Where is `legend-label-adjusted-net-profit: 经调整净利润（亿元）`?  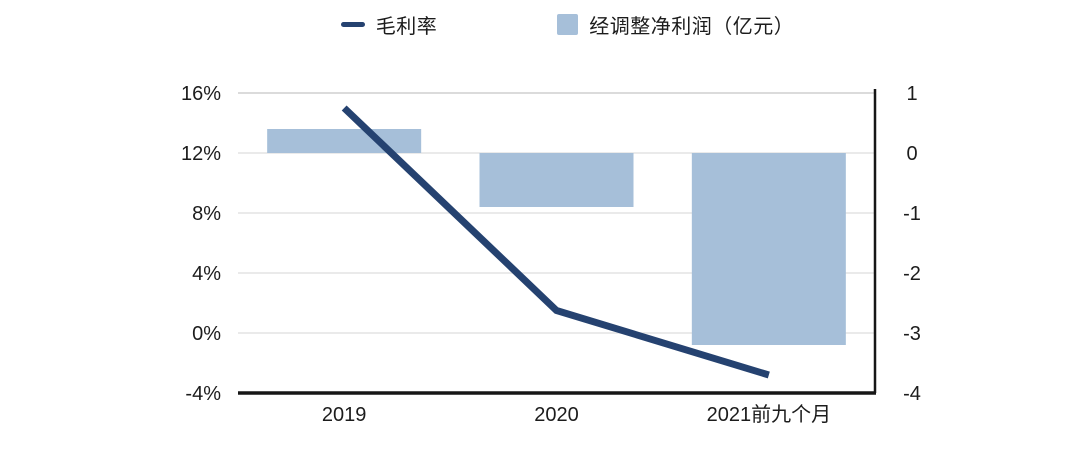
legend-label-adjusted-net-profit: 经调整净利润（亿元） is located at coordinates (692, 27).